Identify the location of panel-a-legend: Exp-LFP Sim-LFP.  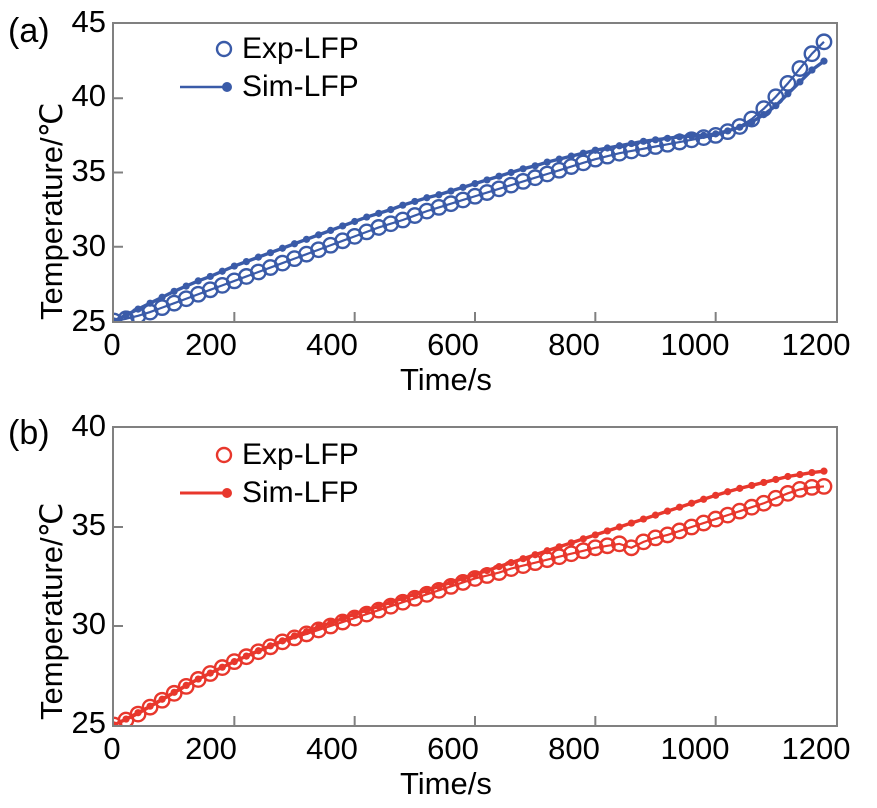
(268, 68).